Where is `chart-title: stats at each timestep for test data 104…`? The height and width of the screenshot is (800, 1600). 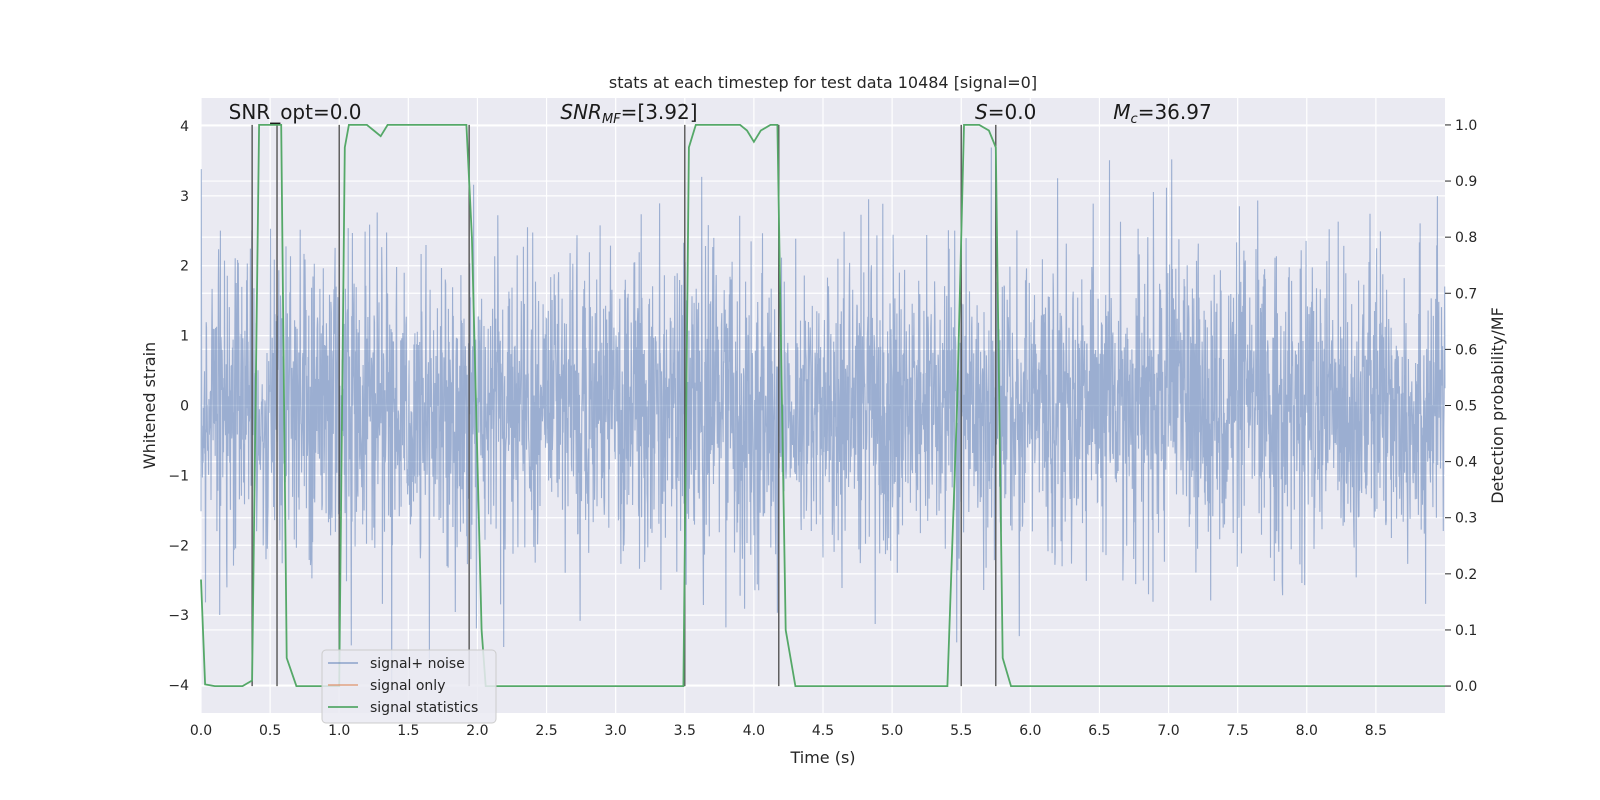 chart-title: stats at each timestep for test data 104… is located at coordinates (823, 82).